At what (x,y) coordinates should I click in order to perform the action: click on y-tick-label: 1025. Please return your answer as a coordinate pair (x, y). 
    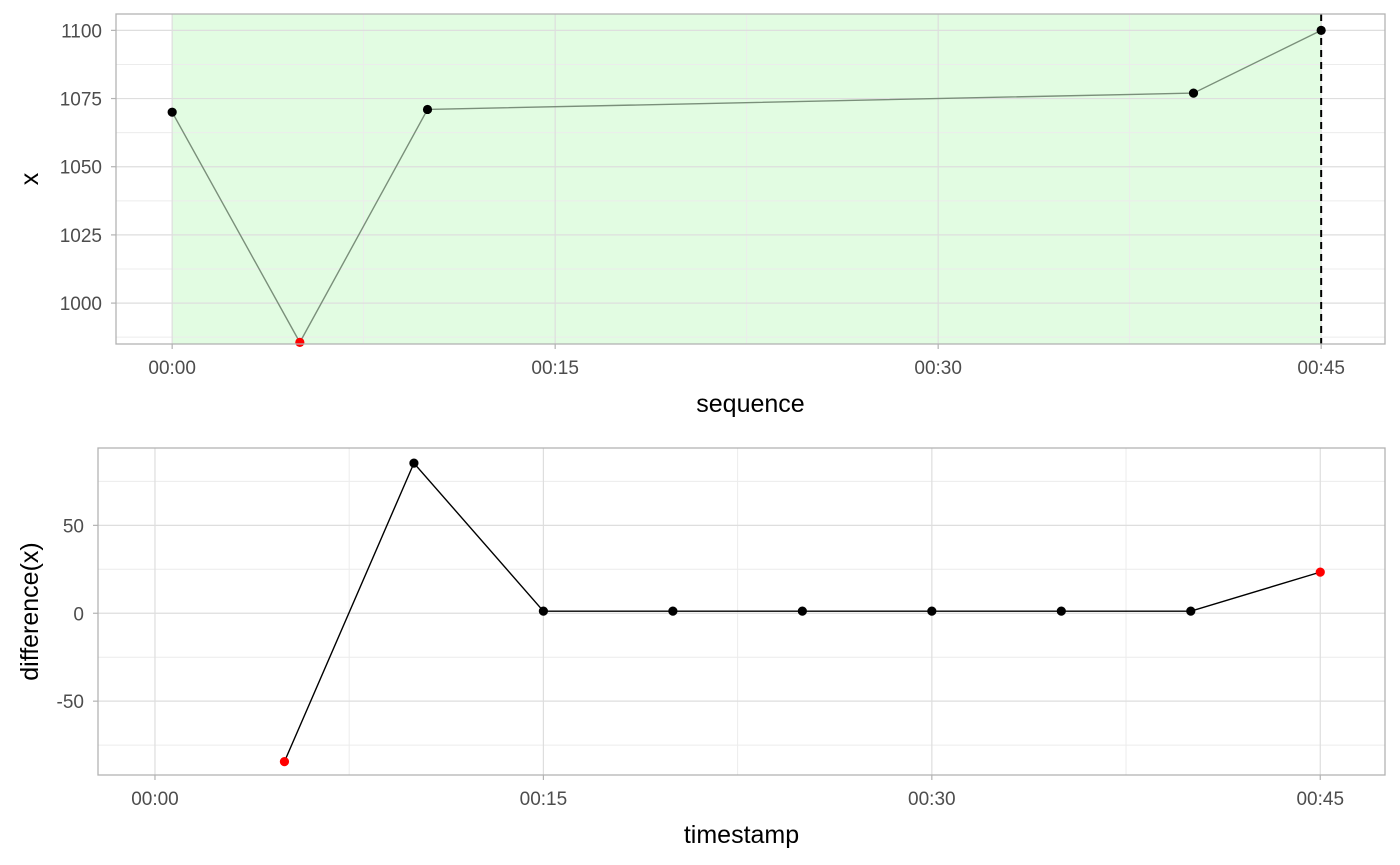
    Looking at the image, I should click on (81, 236).